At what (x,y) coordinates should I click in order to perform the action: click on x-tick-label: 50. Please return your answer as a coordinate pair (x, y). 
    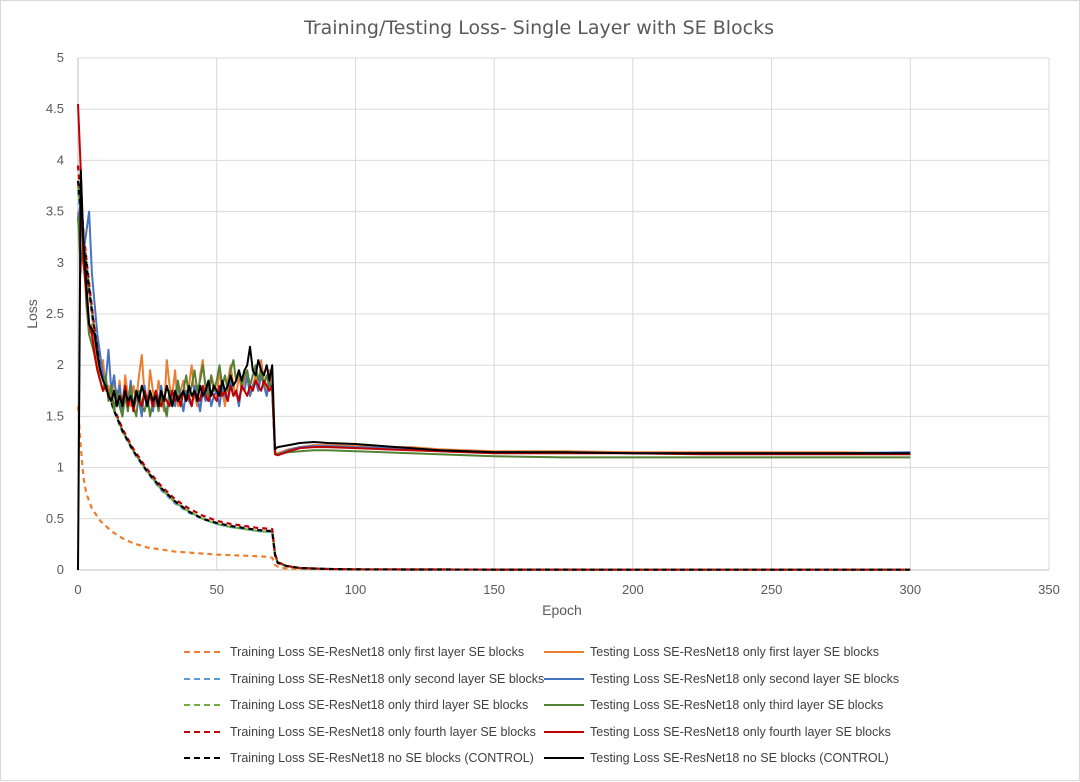
    Looking at the image, I should click on (216, 589).